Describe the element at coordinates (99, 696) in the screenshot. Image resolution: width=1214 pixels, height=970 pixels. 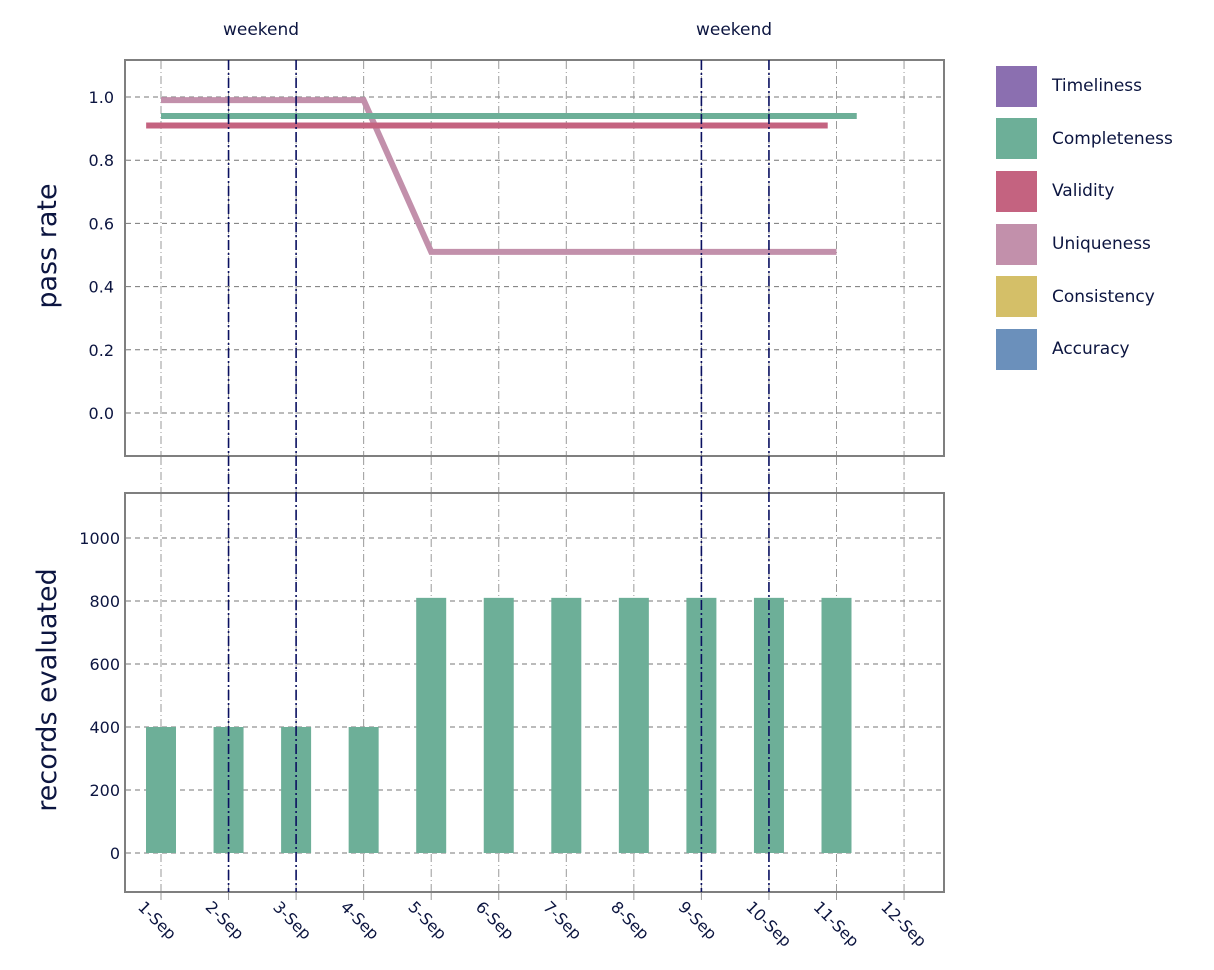
I see `bottom-y-ticks: 0 200 400 600 800 1000` at that location.